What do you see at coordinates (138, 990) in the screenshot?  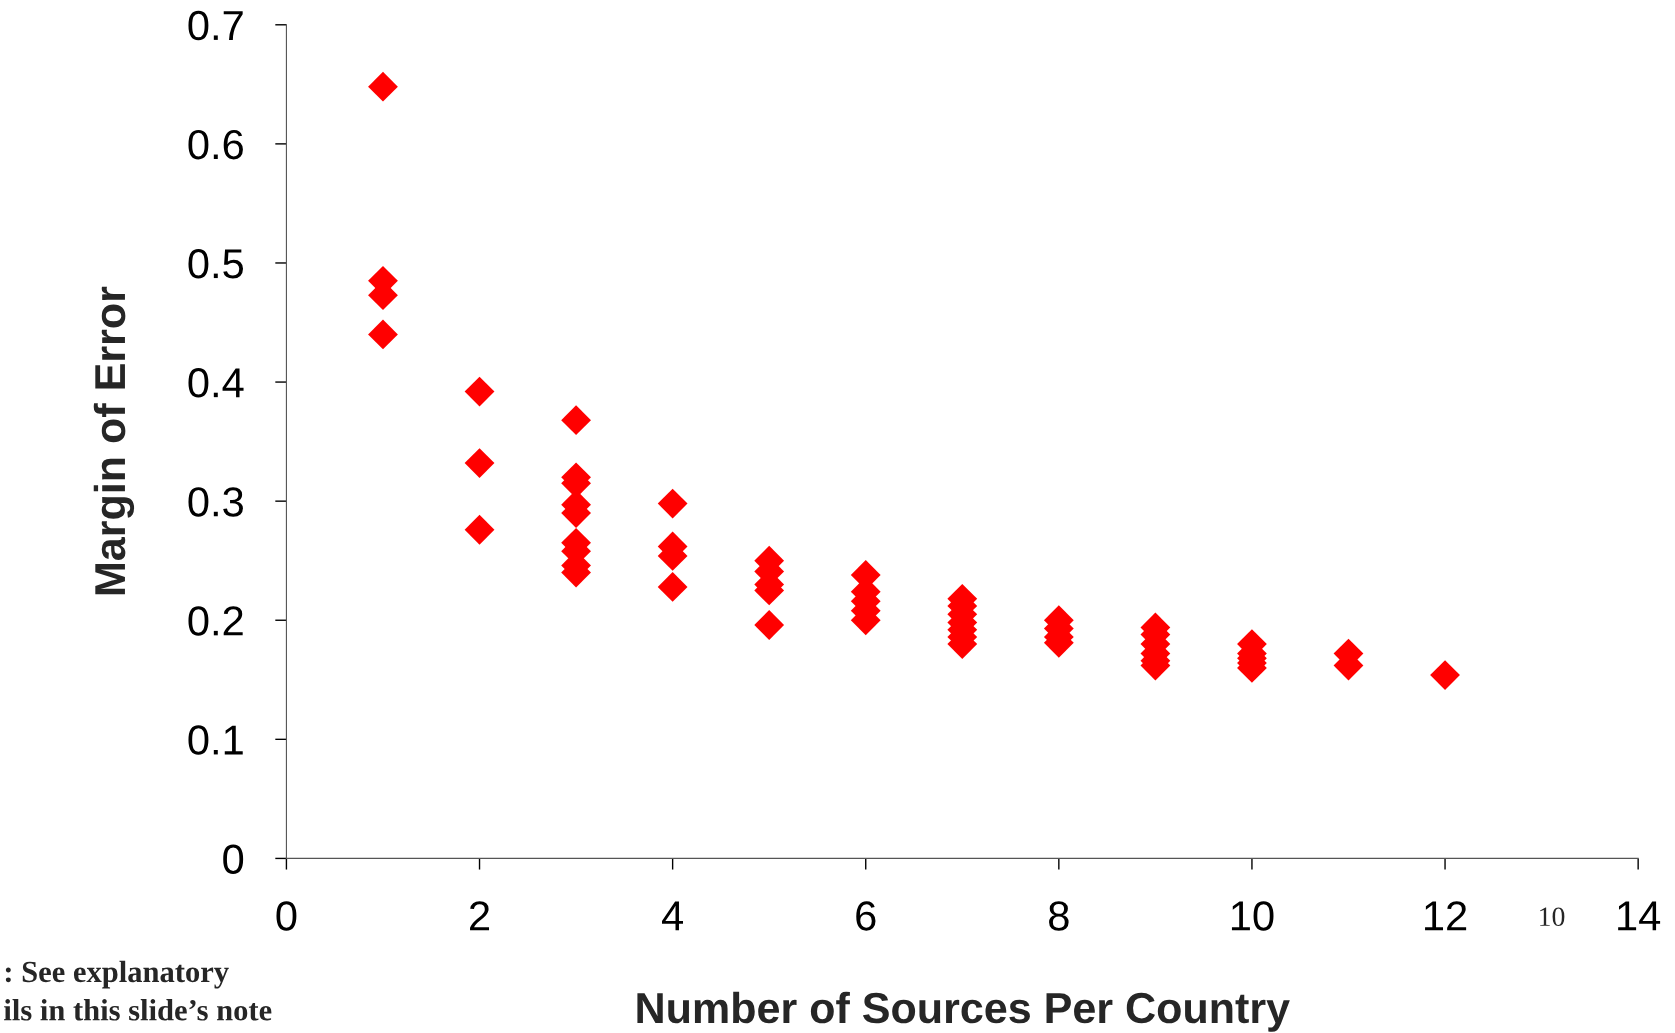 I see `text: : See explanatory ils in this slide’s note` at bounding box center [138, 990].